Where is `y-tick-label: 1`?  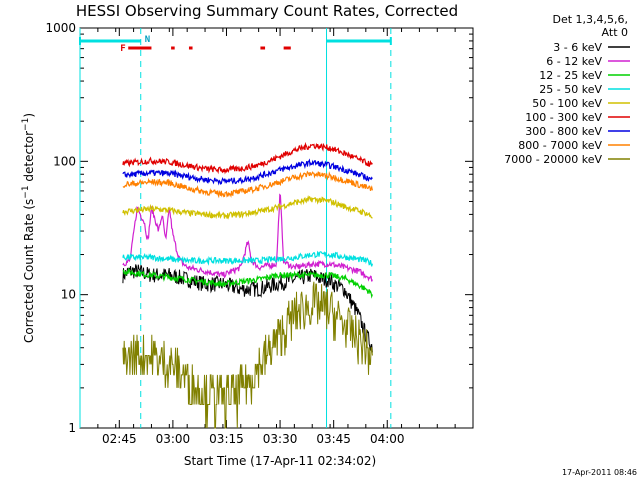 y-tick-label: 1 is located at coordinates (72, 428).